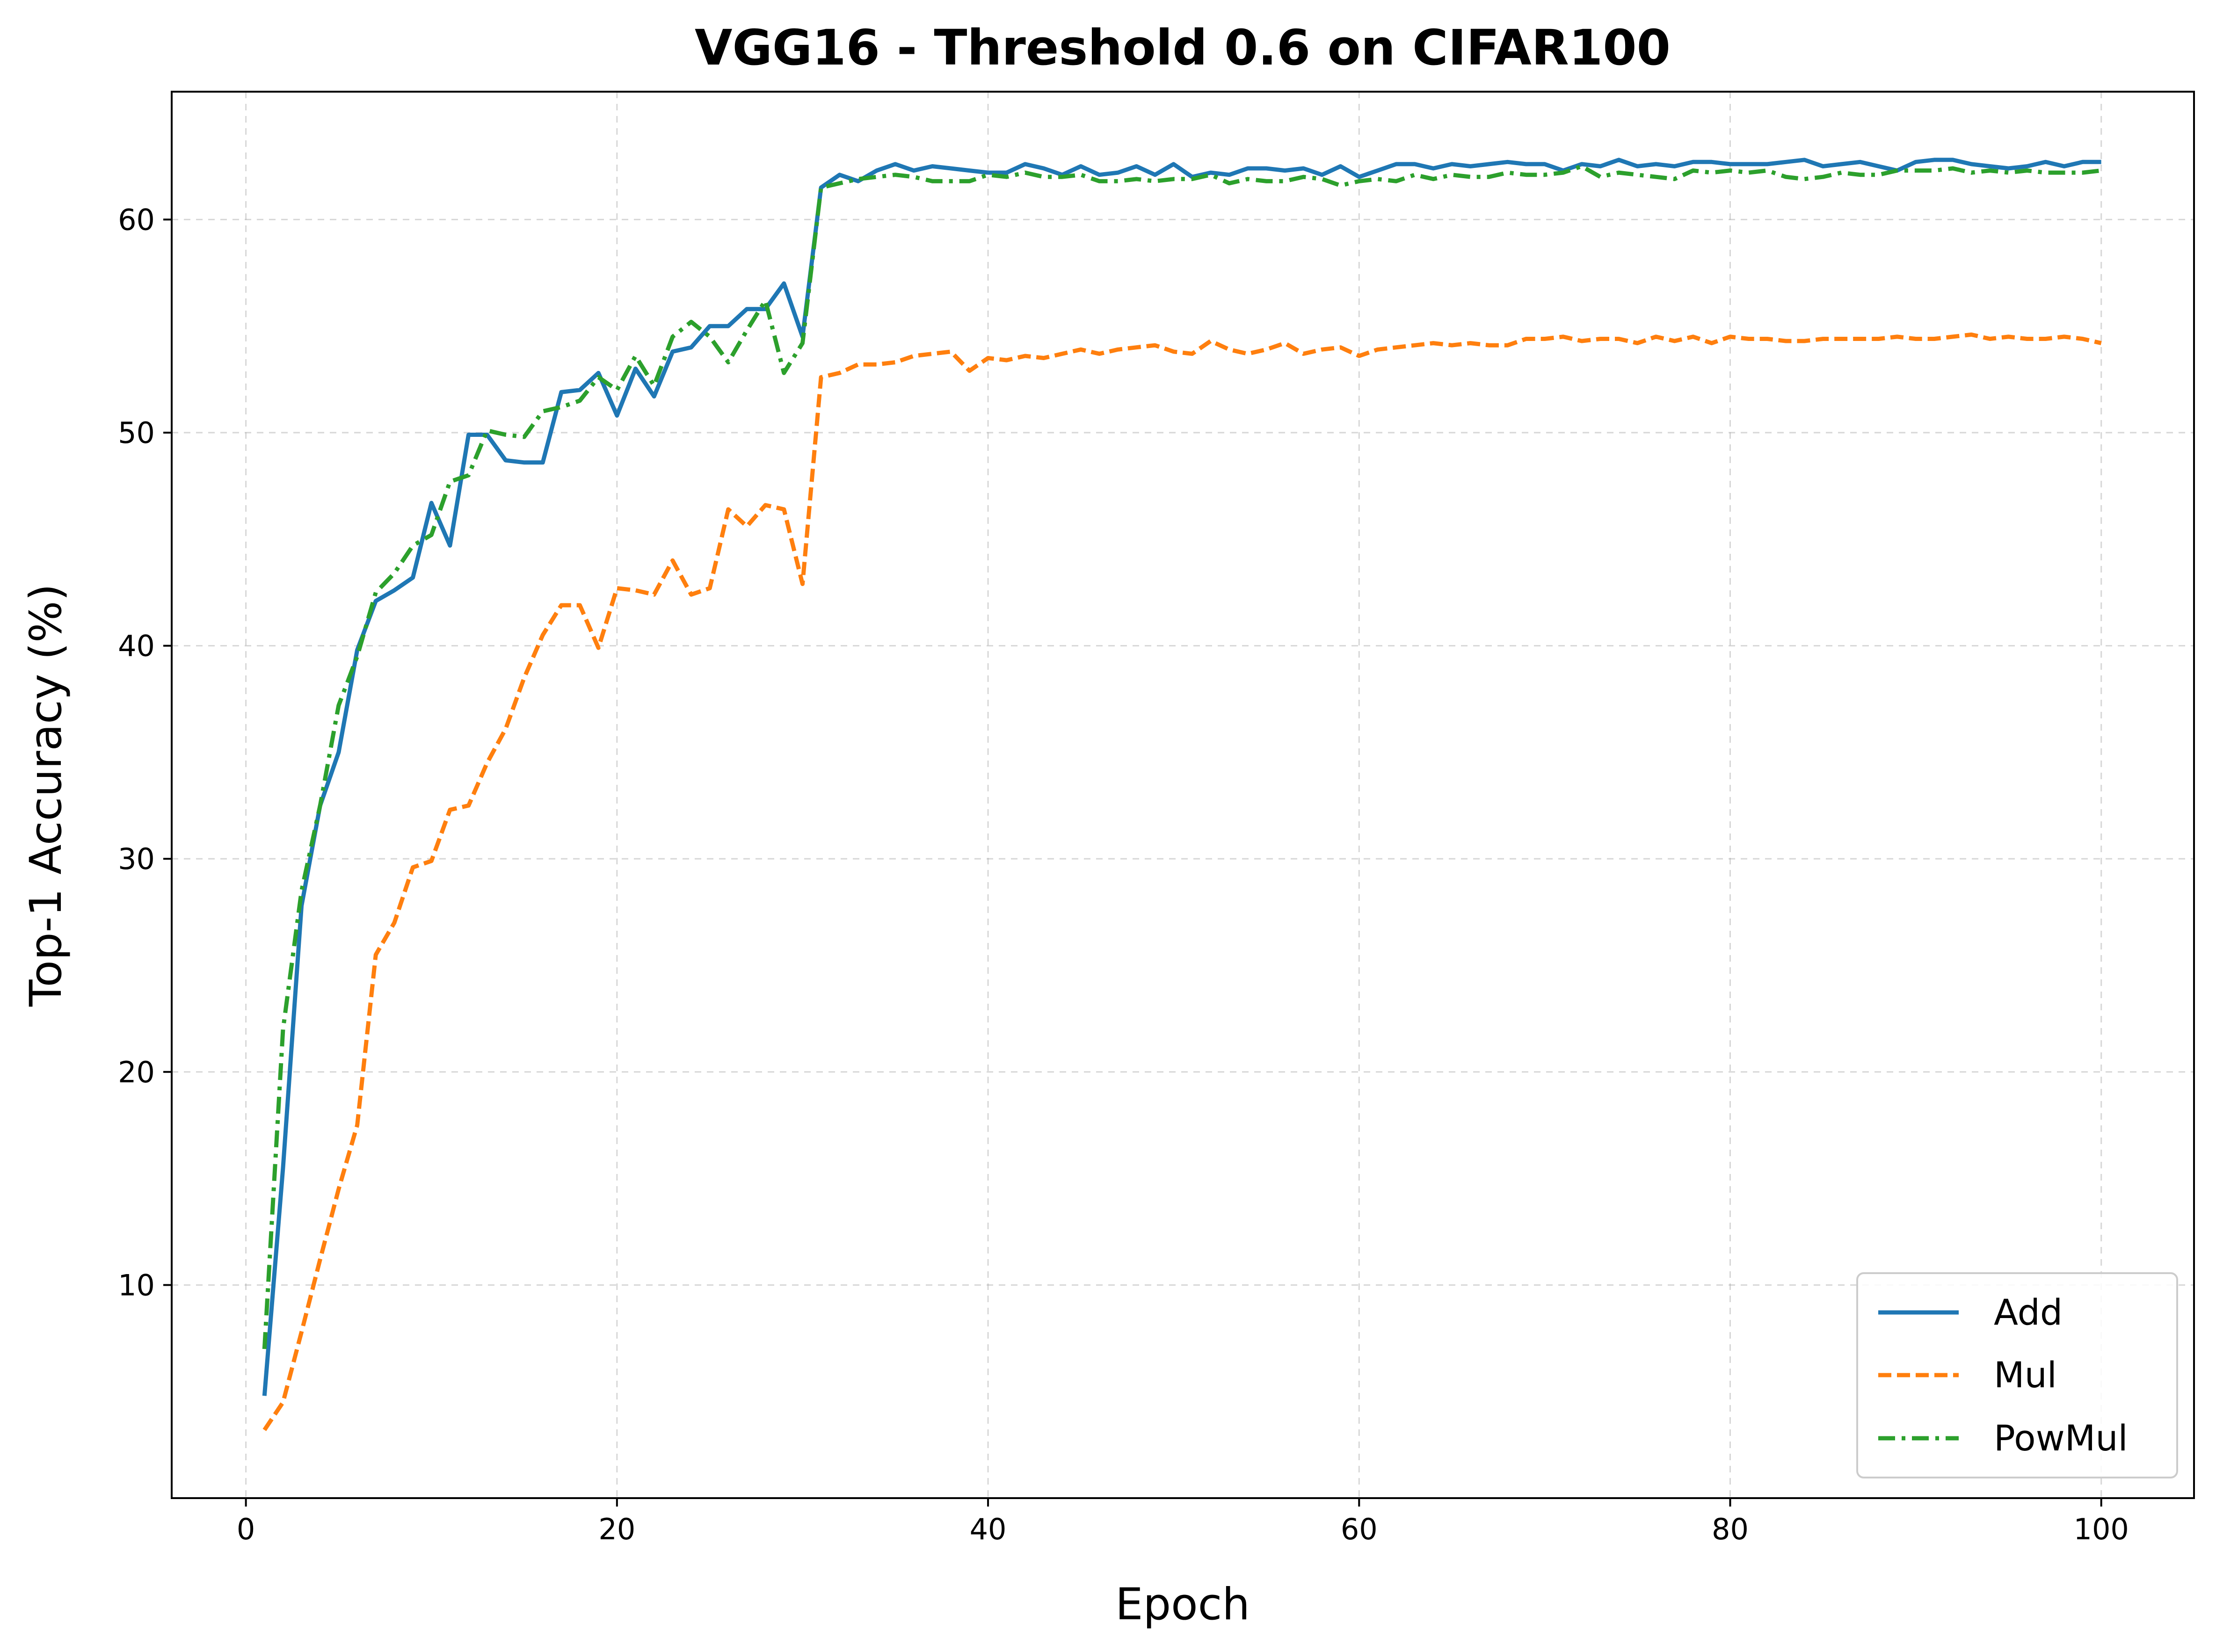  Describe the element at coordinates (1359, 1529) in the screenshot. I see `x-tick-label: 60` at that location.